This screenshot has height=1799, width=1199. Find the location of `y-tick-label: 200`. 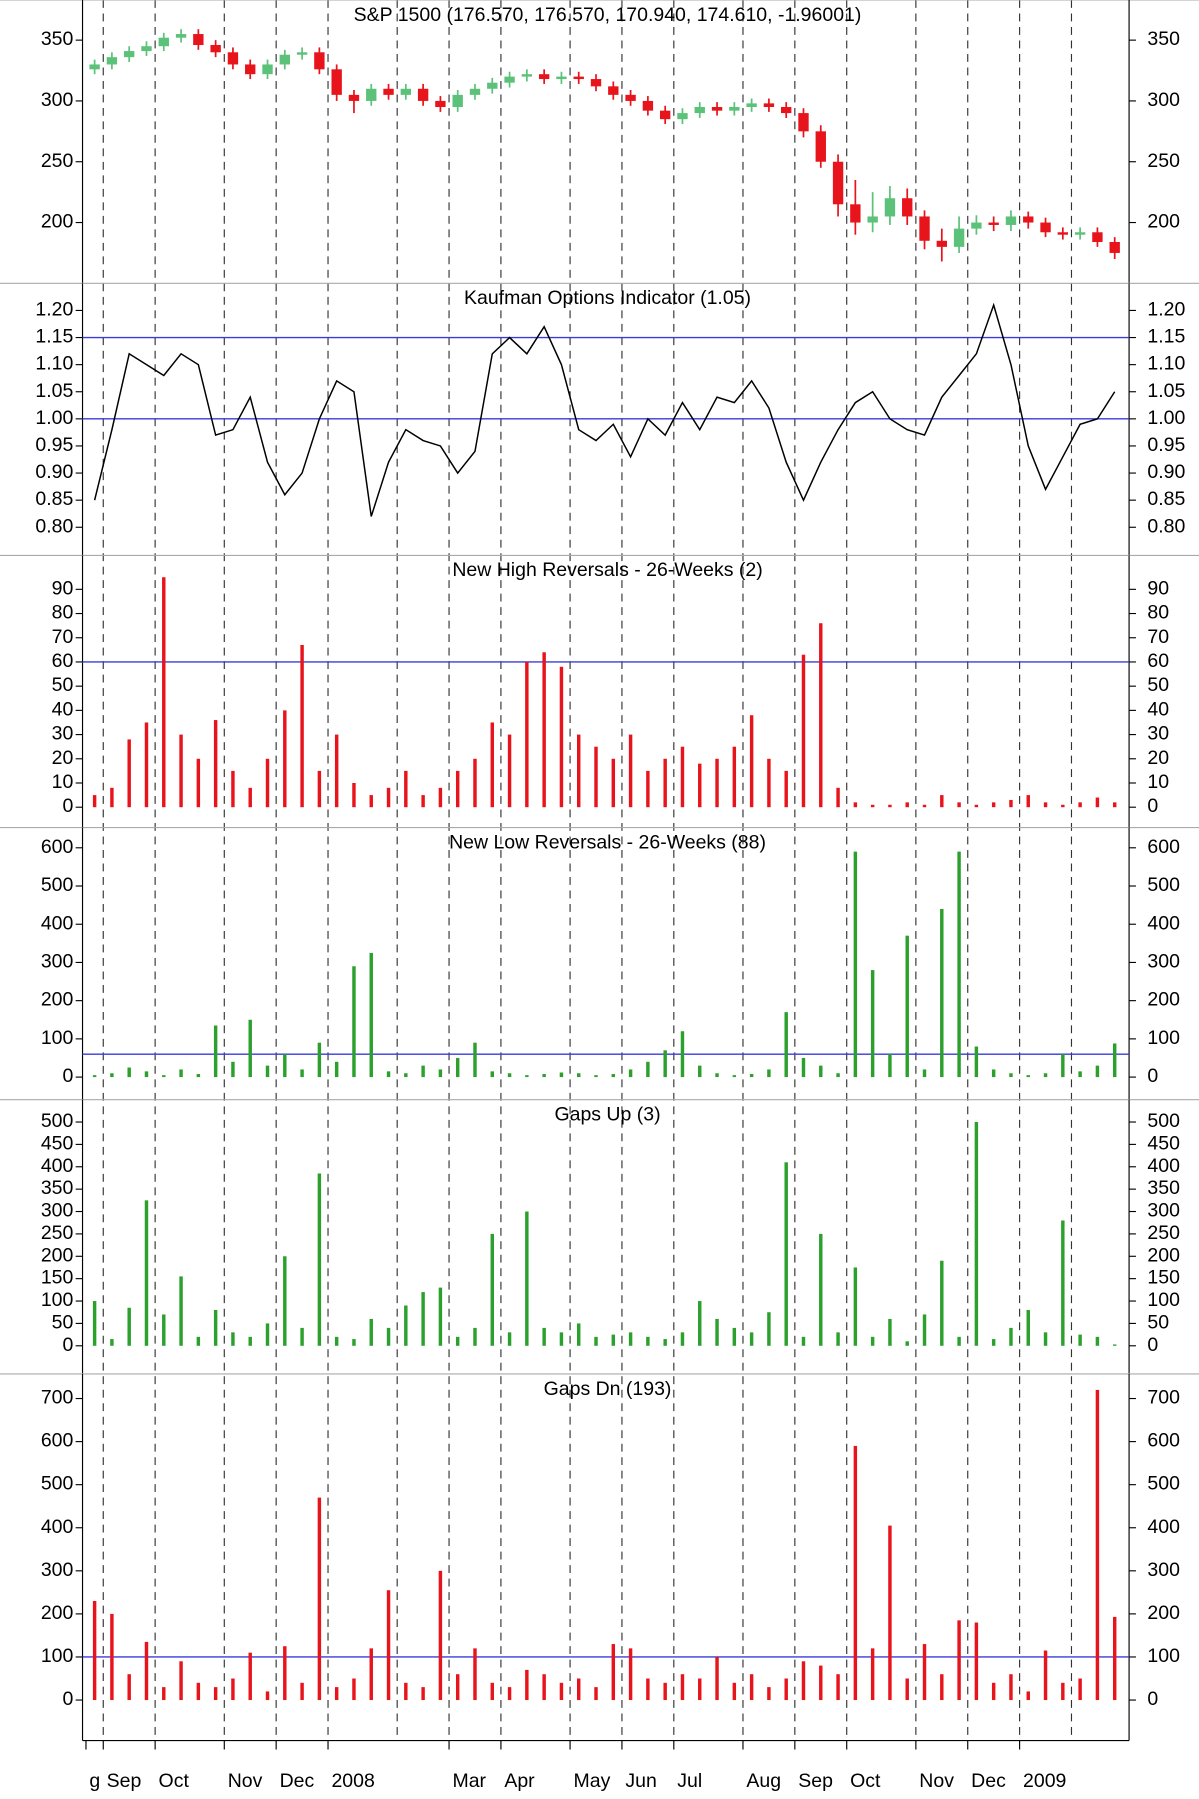

y-tick-label: 200 is located at coordinates (57, 1613).